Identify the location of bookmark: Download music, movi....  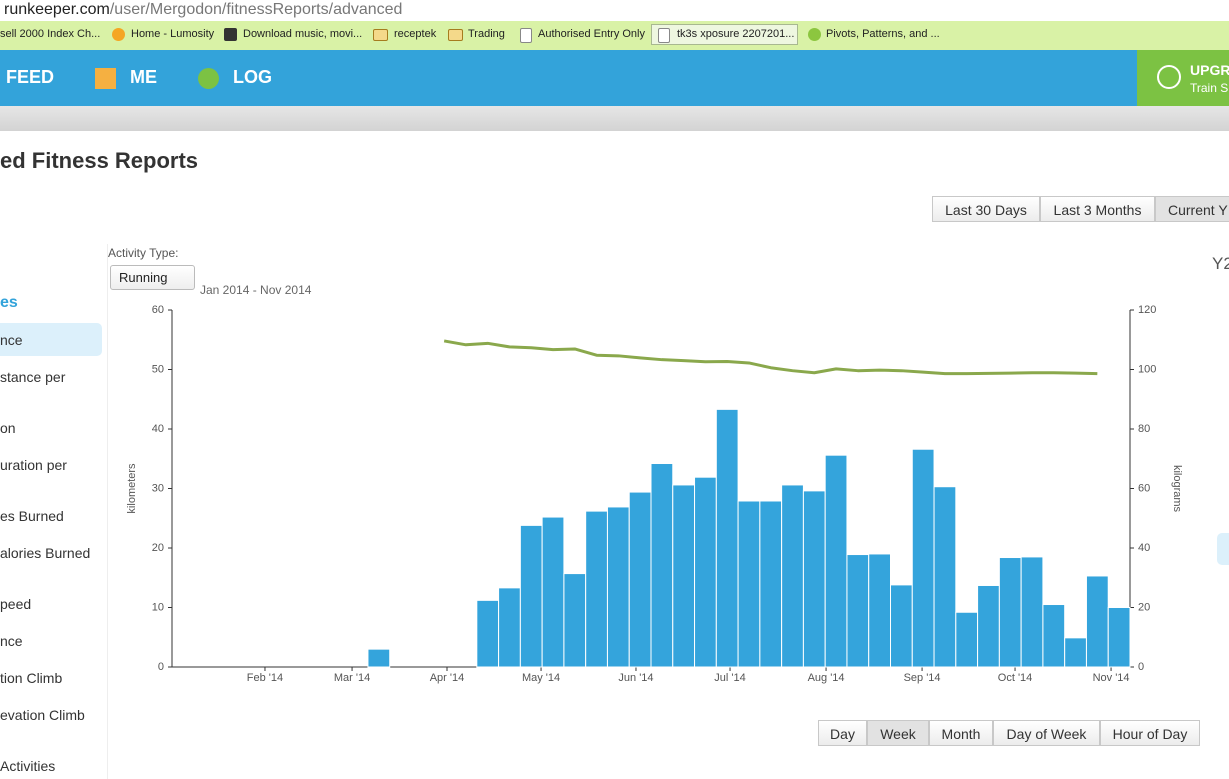
(303, 34).